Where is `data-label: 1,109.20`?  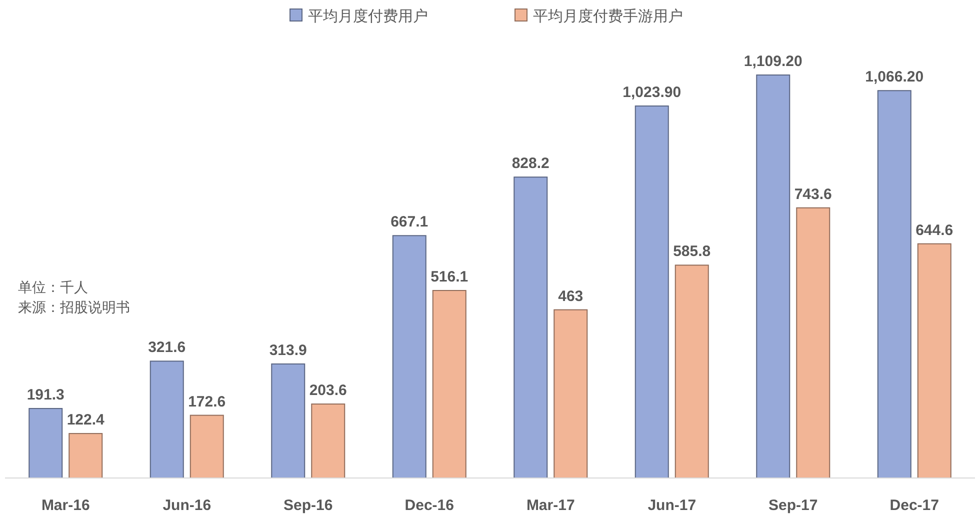 data-label: 1,109.20 is located at coordinates (773, 61).